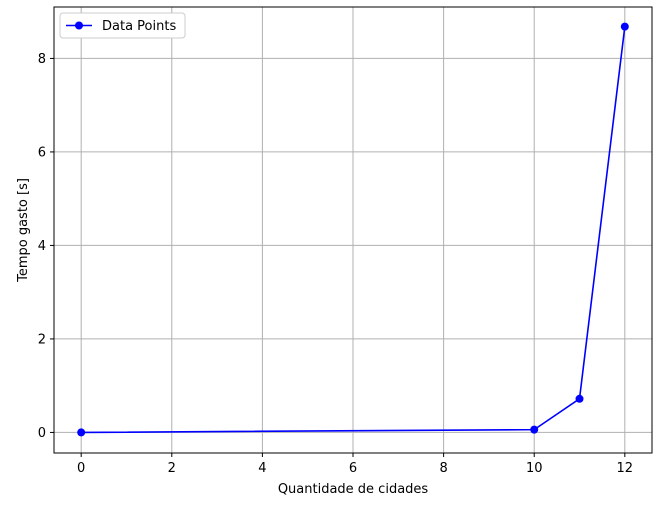 The image size is (667, 508). I want to click on x-axis-label: Quantidade de cidades, so click(353, 489).